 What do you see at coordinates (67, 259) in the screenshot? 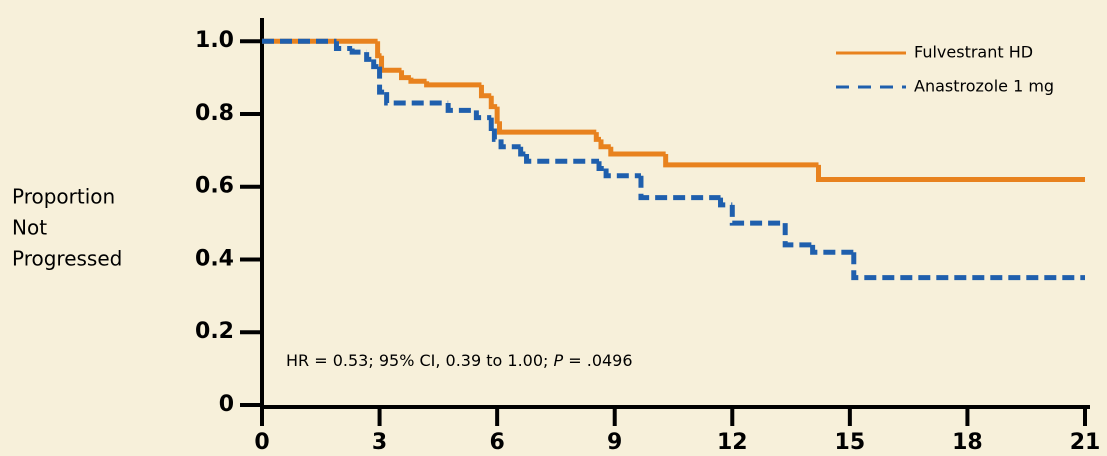
I see `y-axis-label: Progressed` at bounding box center [67, 259].